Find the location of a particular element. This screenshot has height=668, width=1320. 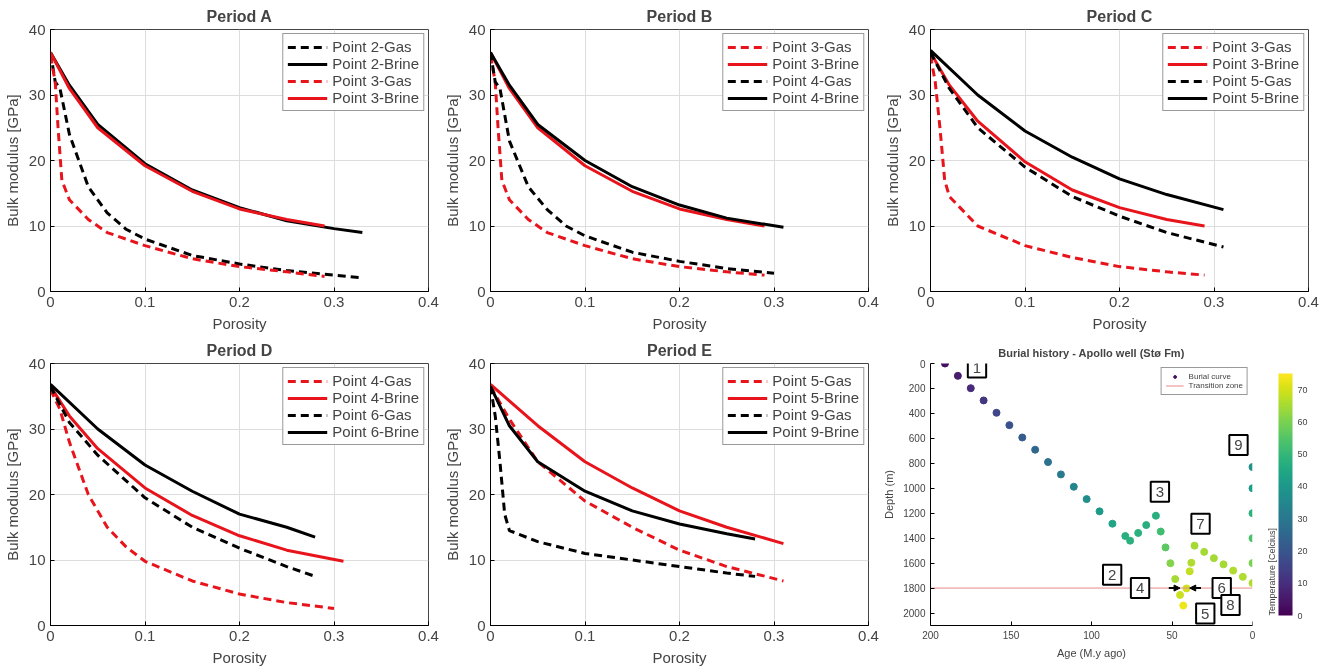

y-tick-label: 1600 is located at coordinates (914, 564).